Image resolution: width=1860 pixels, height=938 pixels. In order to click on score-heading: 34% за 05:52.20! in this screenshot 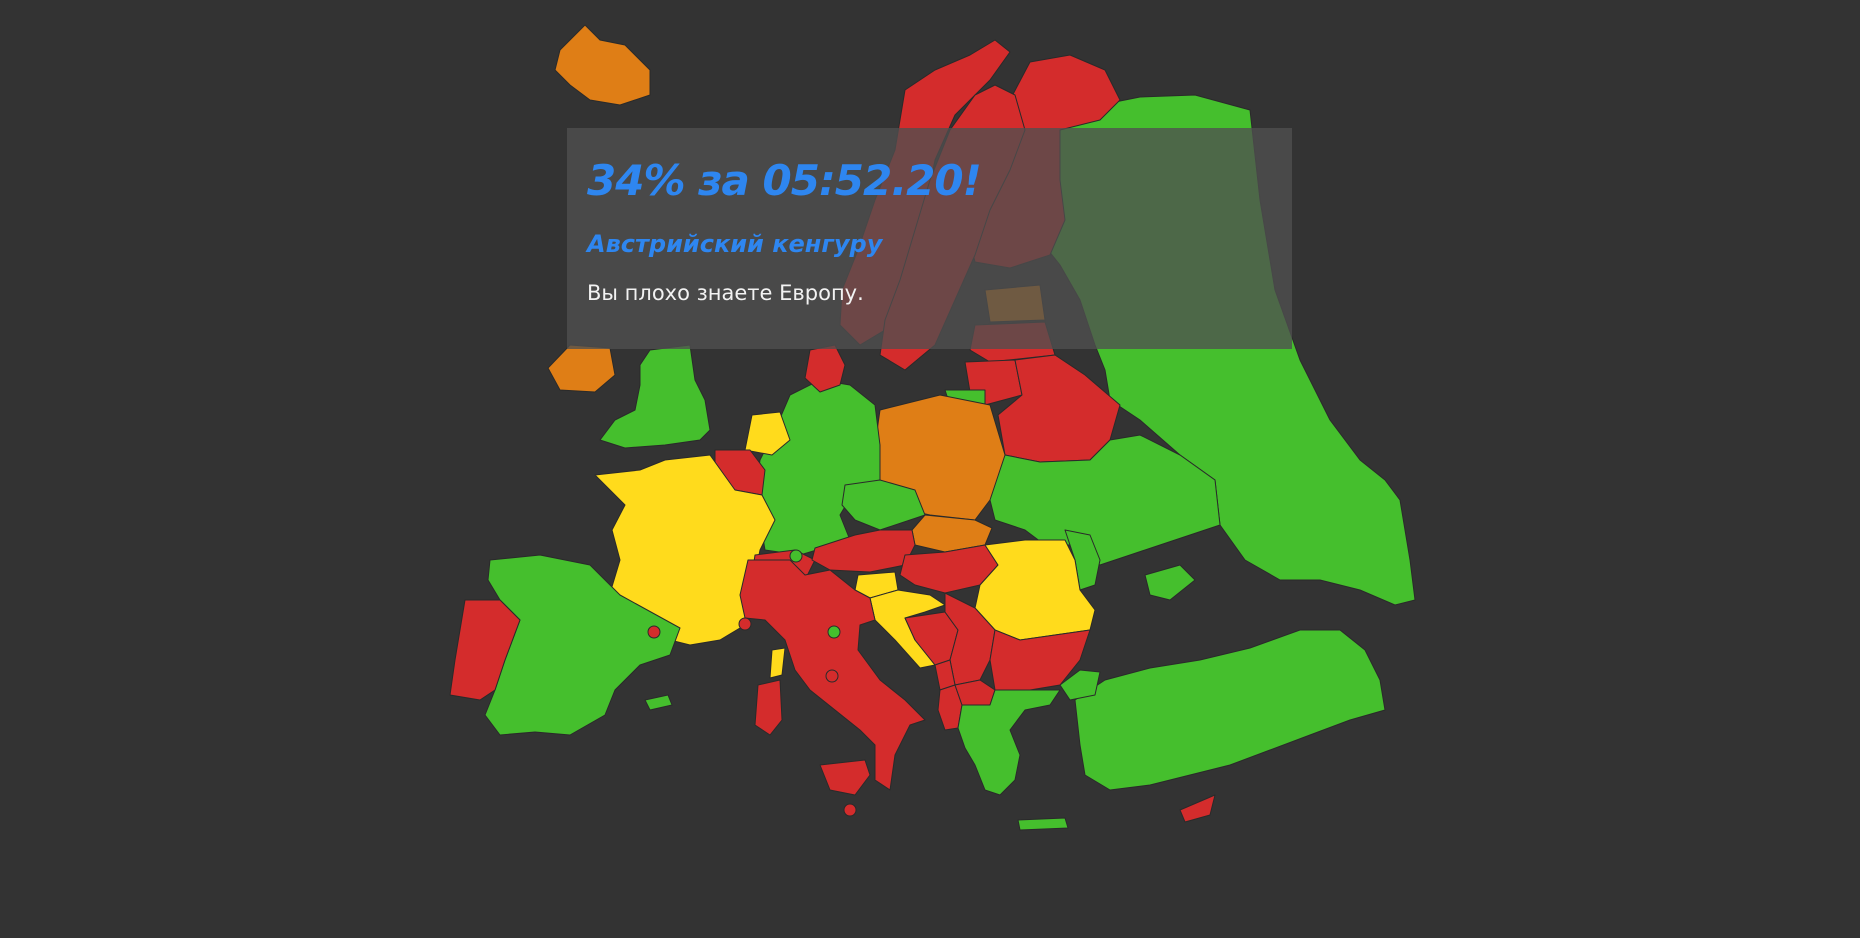, I will do `click(784, 180)`.